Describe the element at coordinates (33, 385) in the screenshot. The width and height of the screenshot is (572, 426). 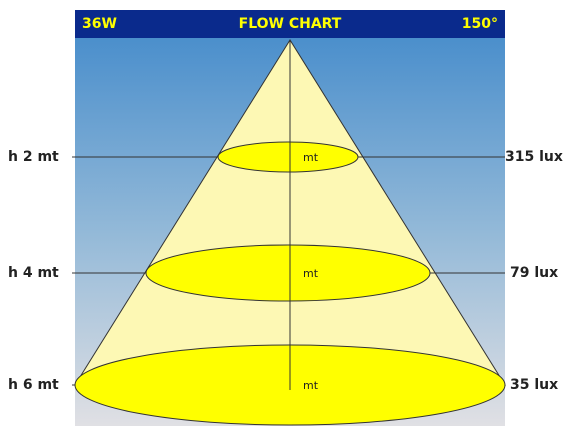
I see `height-label: h 6 mt` at that location.